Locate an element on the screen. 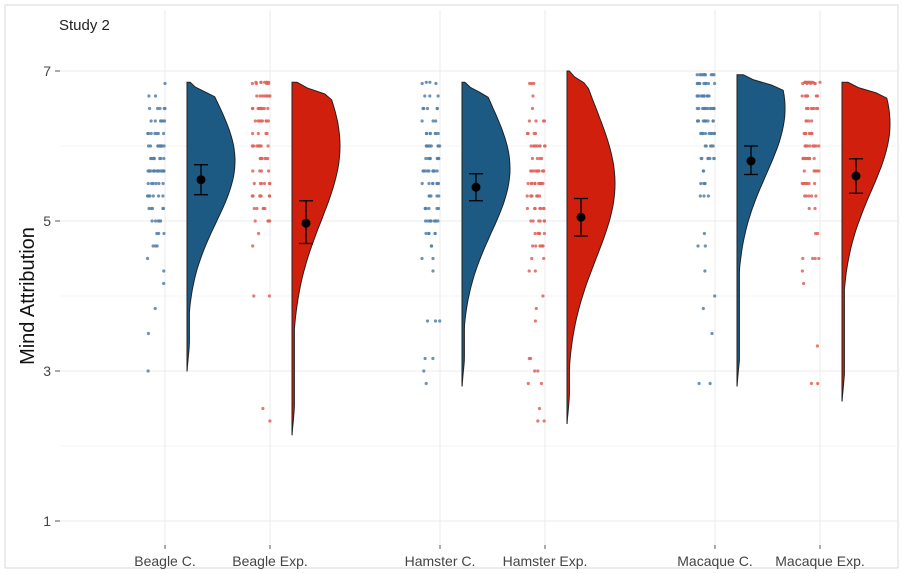 The width and height of the screenshot is (903, 573). x-tick-label: Macaque Exp. is located at coordinates (820, 561).